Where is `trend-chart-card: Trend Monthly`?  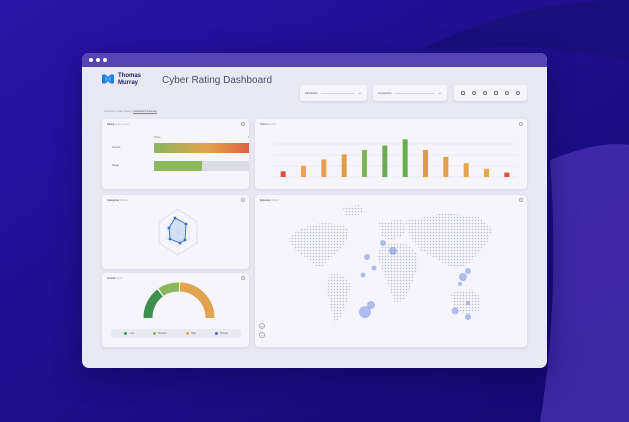
trend-chart-card: Trend Monthly is located at coordinates (391, 154).